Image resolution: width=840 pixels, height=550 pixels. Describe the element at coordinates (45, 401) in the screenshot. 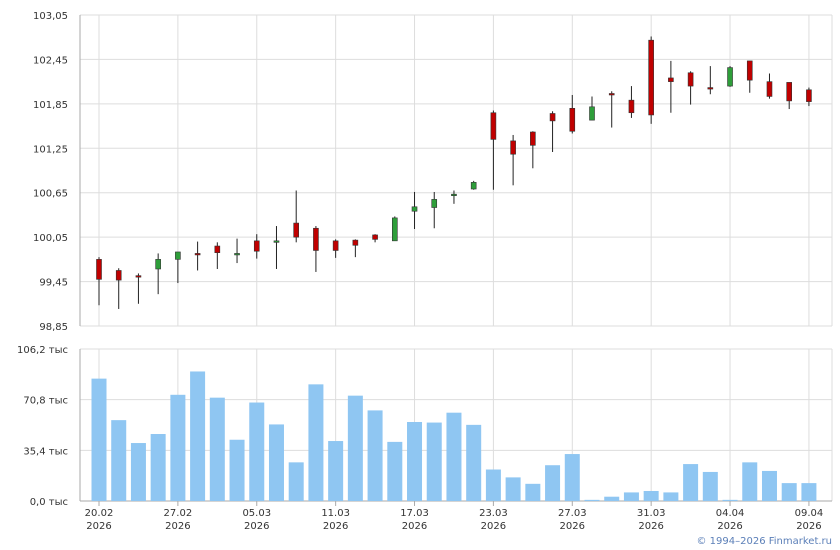

I see `volume-axis-label: 70,8 тыс` at that location.